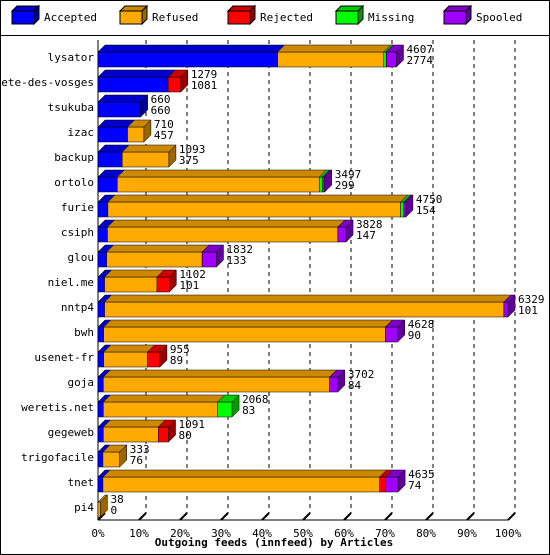 The width and height of the screenshot is (550, 555). What do you see at coordinates (185, 435) in the screenshot?
I see `accepted-label: 80` at bounding box center [185, 435].